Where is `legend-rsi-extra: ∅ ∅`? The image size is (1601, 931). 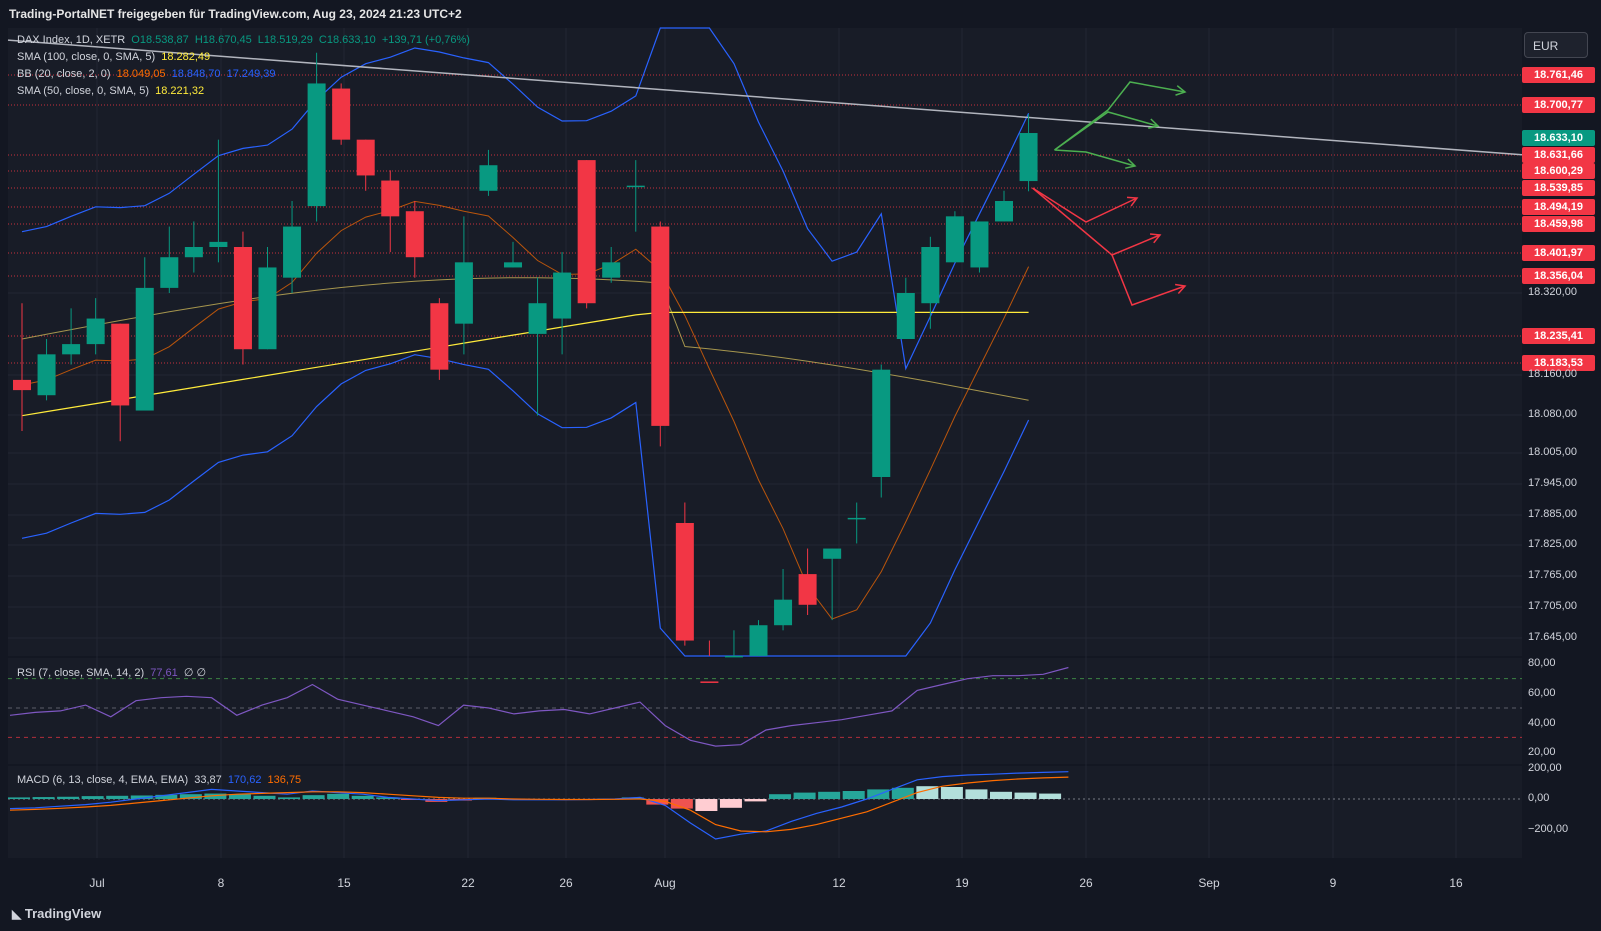
legend-rsi-extra: ∅ ∅ is located at coordinates (195, 673).